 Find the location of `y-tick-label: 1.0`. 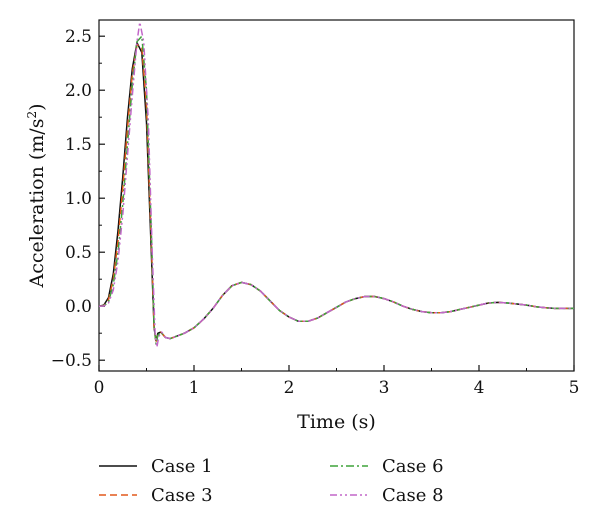

y-tick-label: 1.0 is located at coordinates (78, 199).